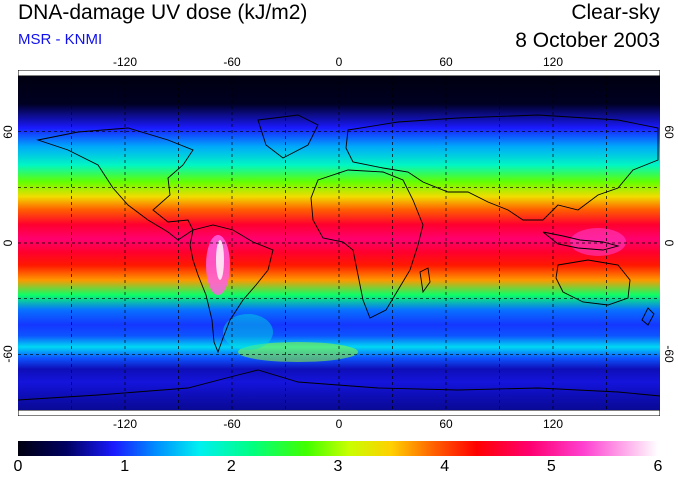  I want to click on lat-tick-left: -60, so click(8, 354).